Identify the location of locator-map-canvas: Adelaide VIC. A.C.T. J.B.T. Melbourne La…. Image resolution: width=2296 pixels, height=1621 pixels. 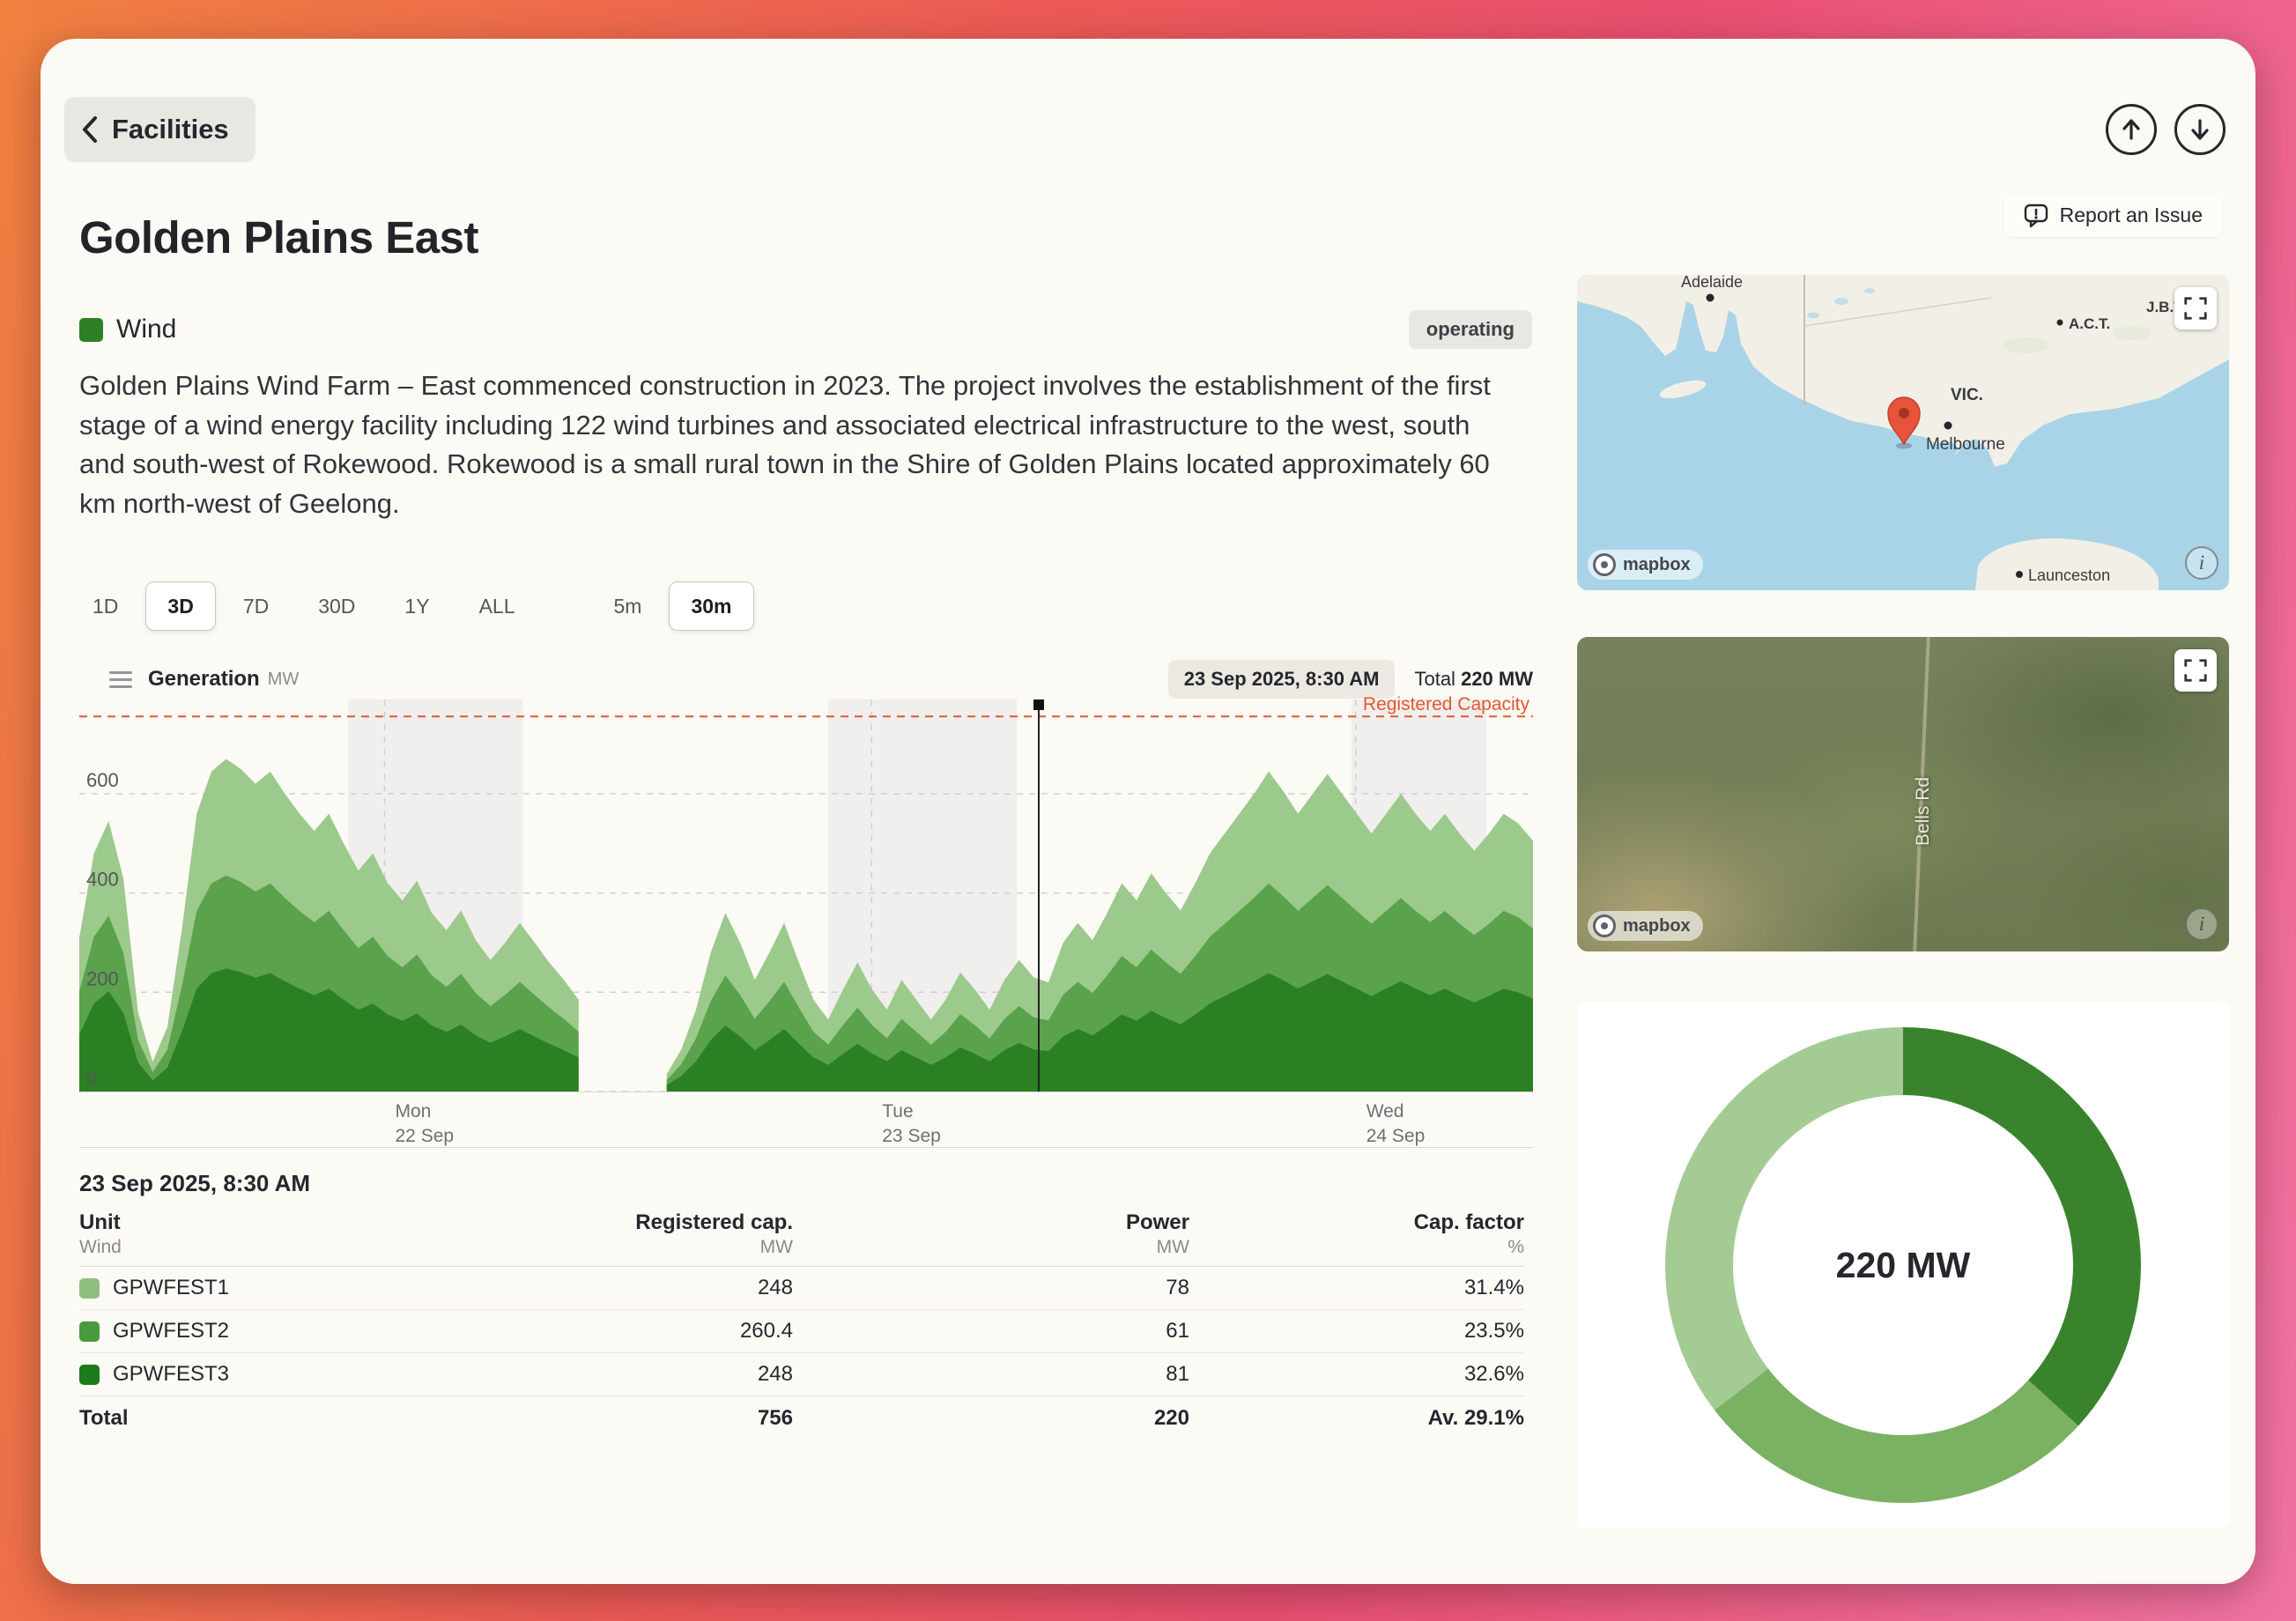
(1903, 432).